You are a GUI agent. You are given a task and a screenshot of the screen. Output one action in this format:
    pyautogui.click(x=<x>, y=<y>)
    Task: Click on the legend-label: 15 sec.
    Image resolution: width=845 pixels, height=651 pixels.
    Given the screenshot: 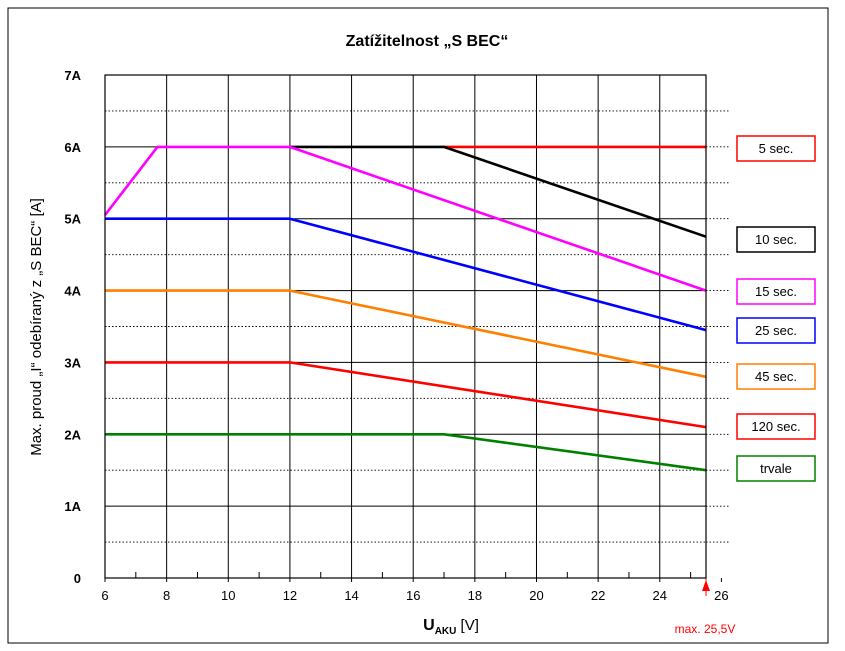 What is the action you would take?
    pyautogui.click(x=776, y=291)
    